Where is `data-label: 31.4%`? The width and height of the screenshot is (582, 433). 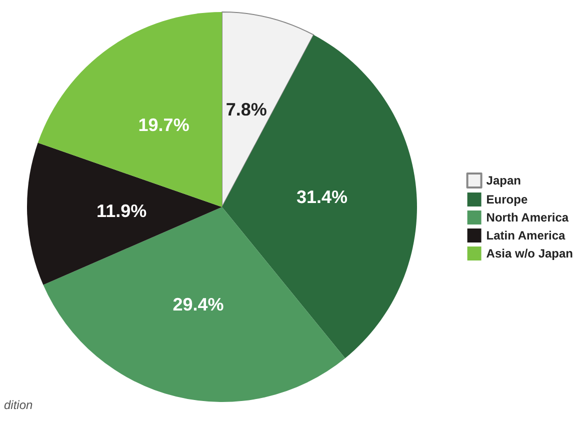 data-label: 31.4% is located at coordinates (322, 197).